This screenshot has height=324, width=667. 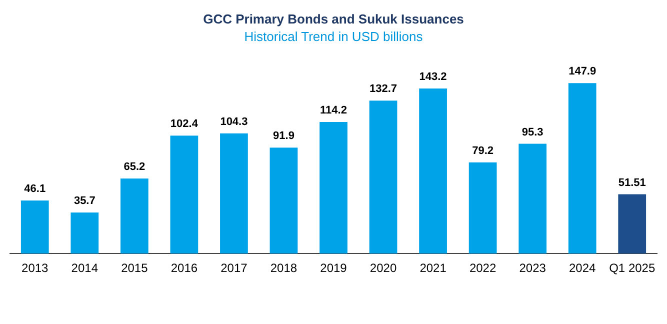 I want to click on data-label: 132.7, so click(x=384, y=89).